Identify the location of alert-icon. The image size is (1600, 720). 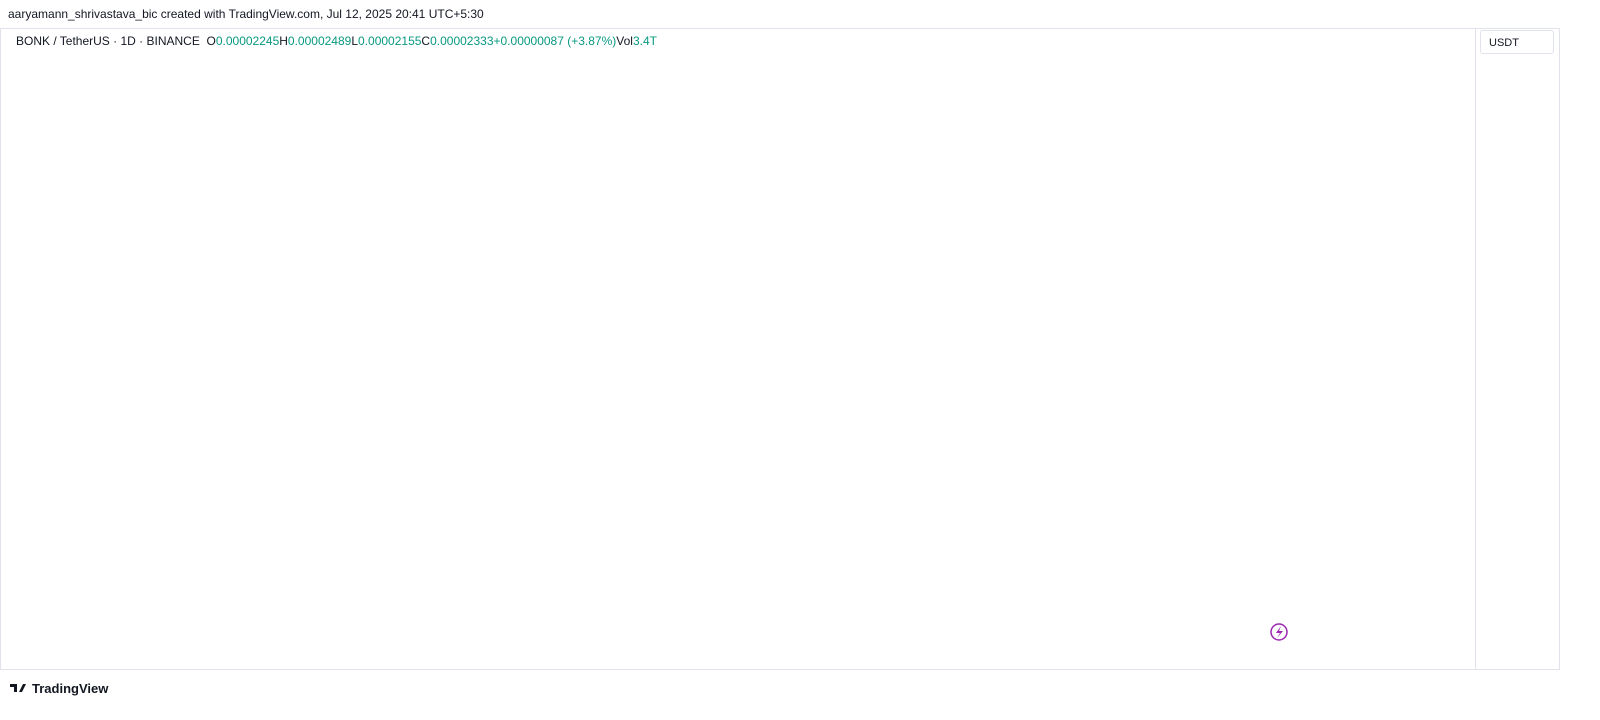
(1279, 632).